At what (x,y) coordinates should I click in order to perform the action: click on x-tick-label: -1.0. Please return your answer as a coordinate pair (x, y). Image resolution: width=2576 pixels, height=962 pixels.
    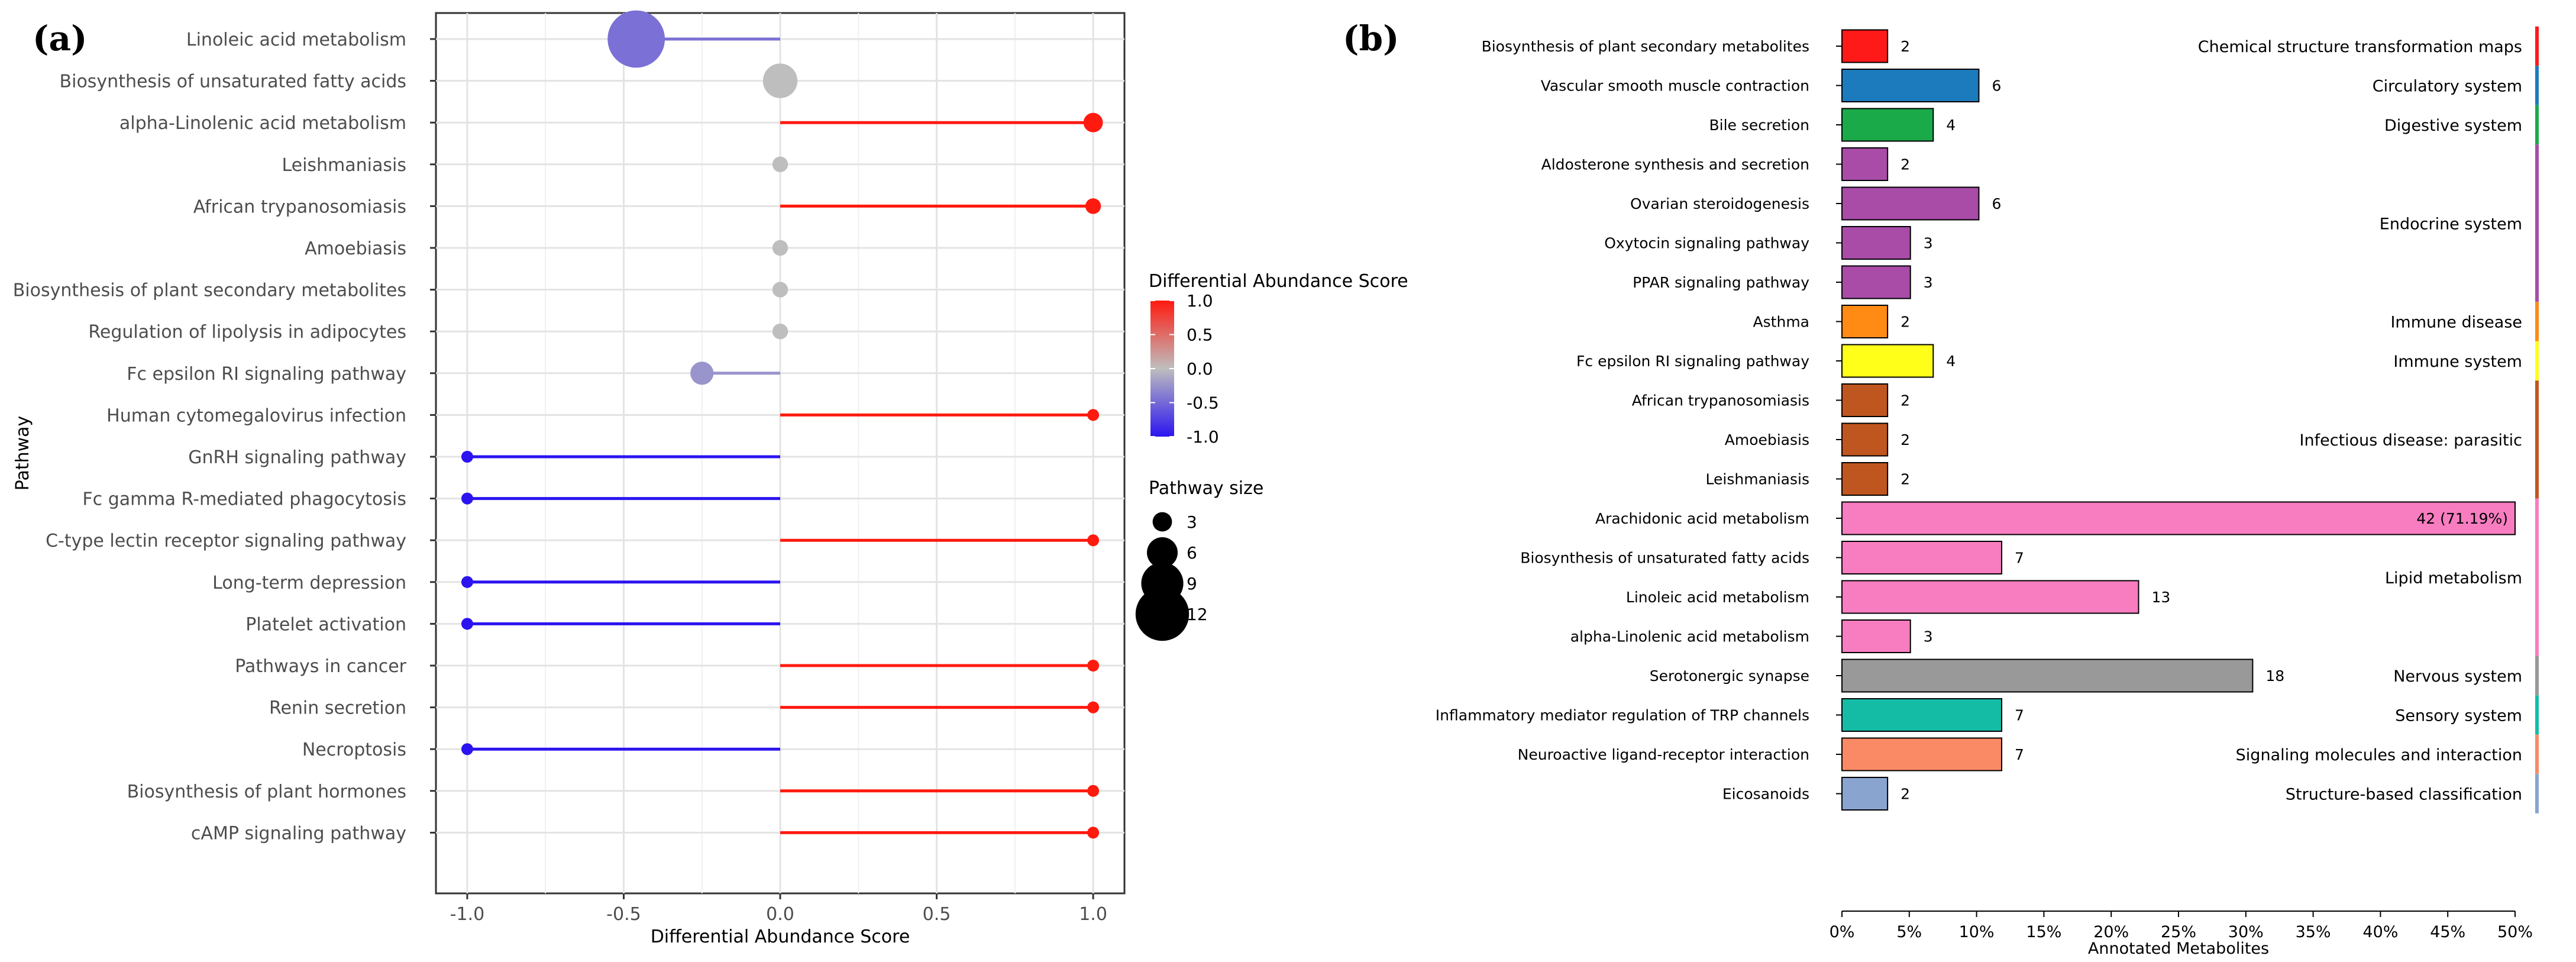
    Looking at the image, I should click on (467, 914).